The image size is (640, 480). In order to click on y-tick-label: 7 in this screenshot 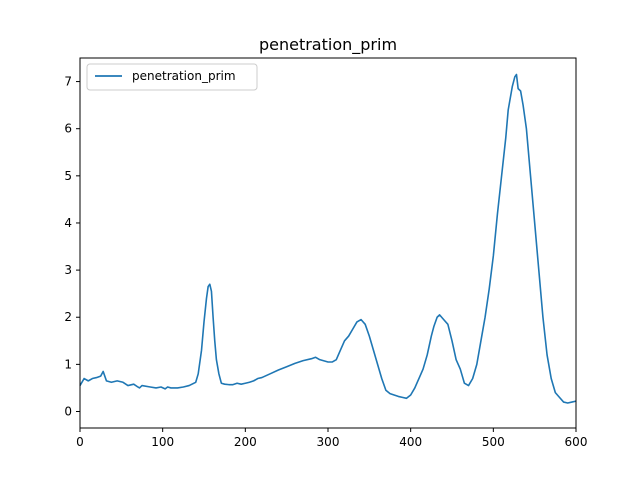, I will do `click(68, 82)`.